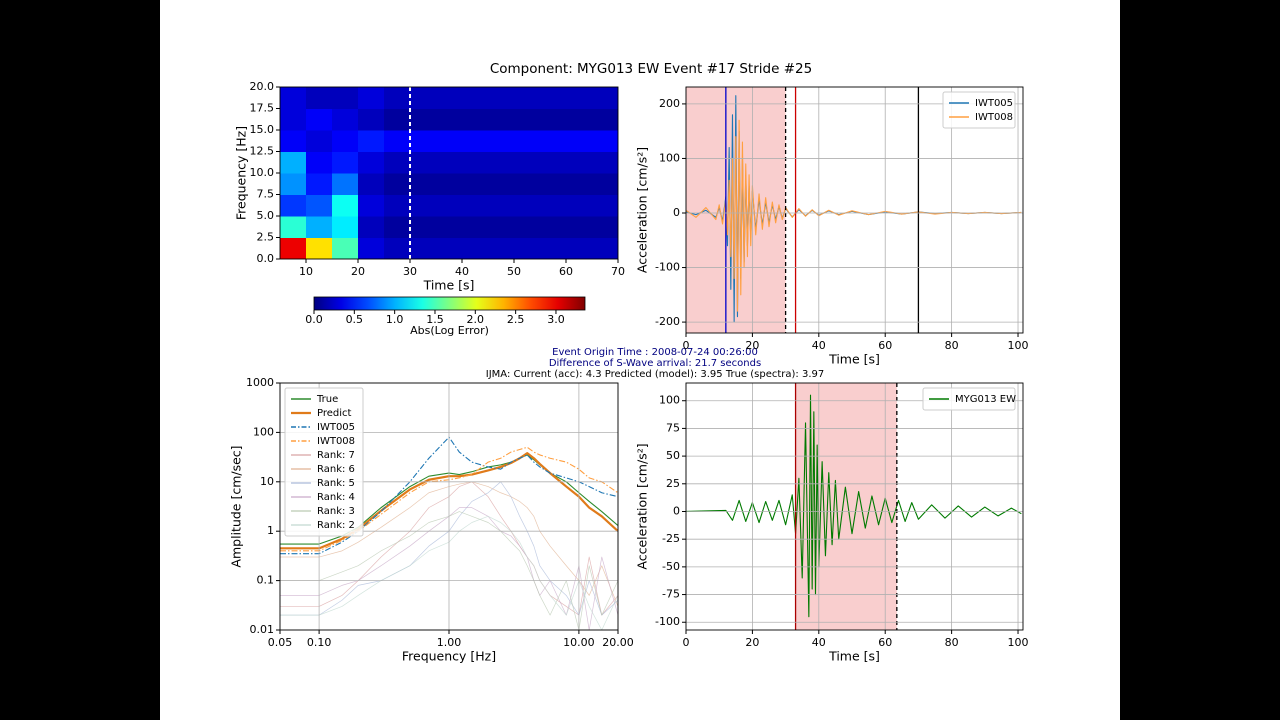 This screenshot has width=1280, height=720. Describe the element at coordinates (671, 566) in the screenshot. I see `y-tick-label: -50` at that location.